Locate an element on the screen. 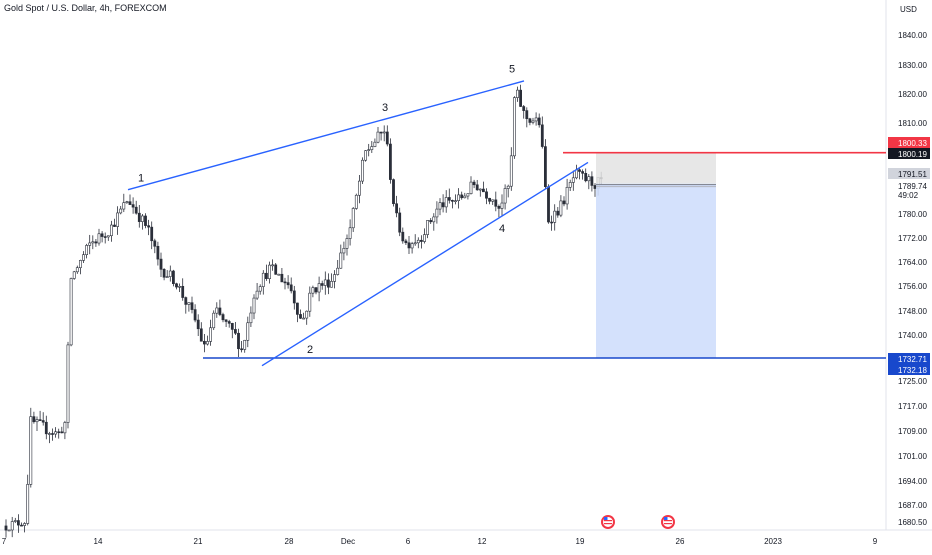 The image size is (932, 555). timeframe: 4h is located at coordinates (104, 8).